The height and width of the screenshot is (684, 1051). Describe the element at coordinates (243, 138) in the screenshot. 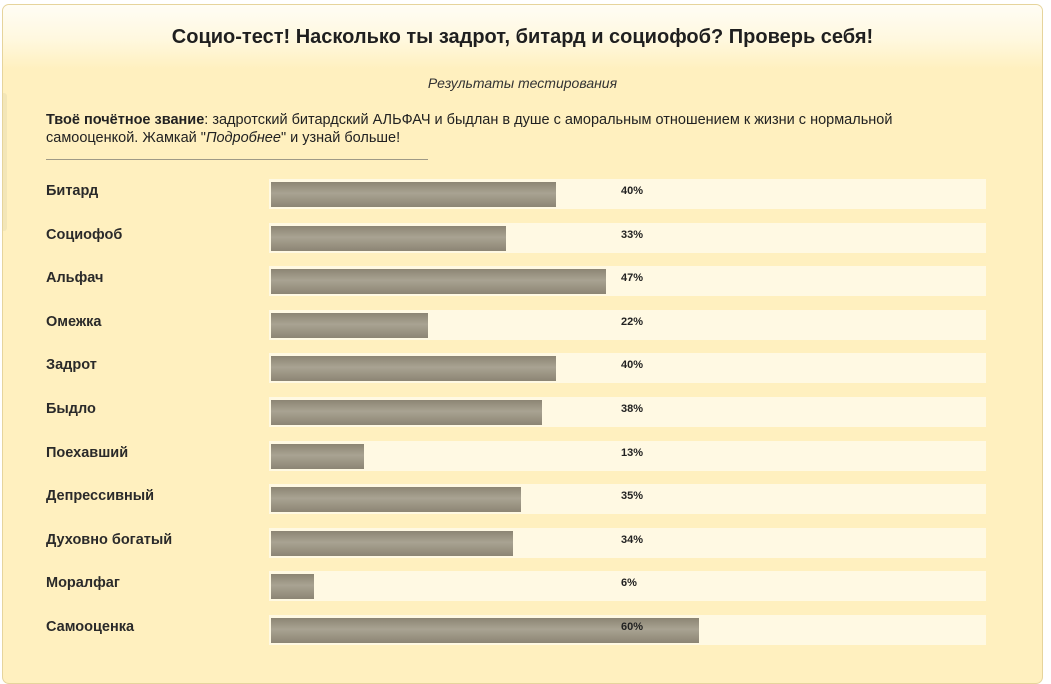

I see `more-word: Подробнее` at that location.